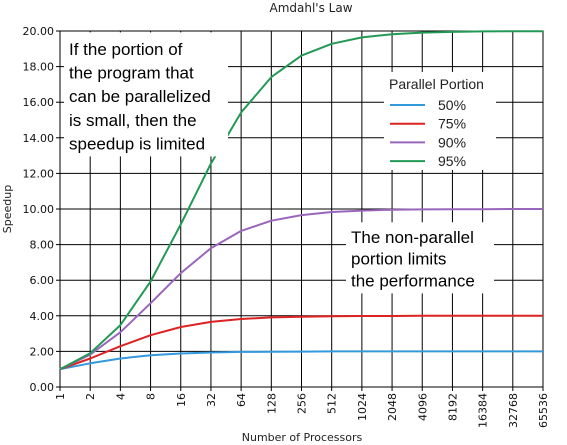 The width and height of the screenshot is (567, 445). Describe the element at coordinates (310, 8) in the screenshot. I see `chart-title: Amdahl's Law` at that location.